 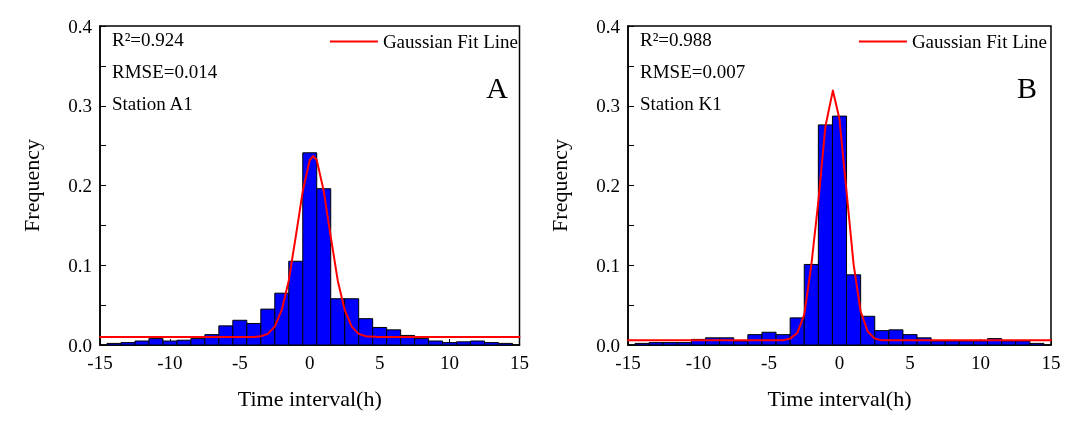 What do you see at coordinates (693, 71) in the screenshot?
I see `annotation: RMSE=0.007` at bounding box center [693, 71].